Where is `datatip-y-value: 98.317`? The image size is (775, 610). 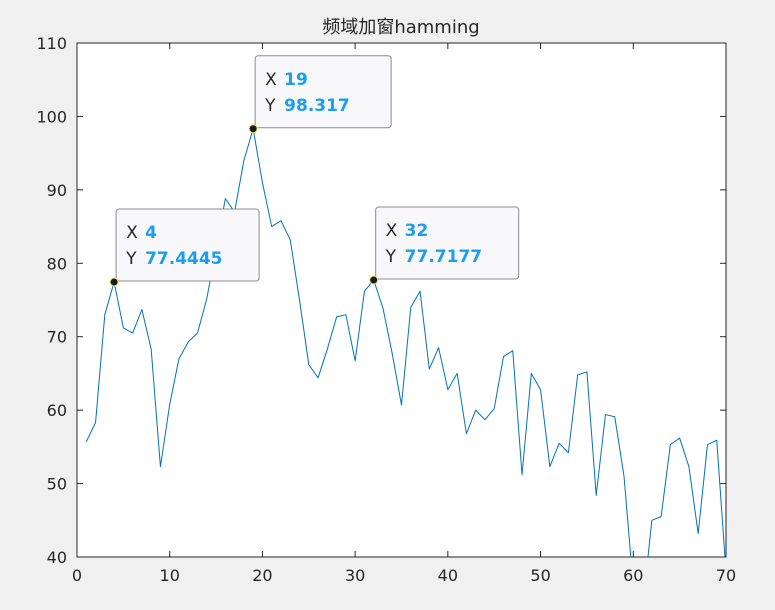
datatip-y-value: 98.317 is located at coordinates (317, 106).